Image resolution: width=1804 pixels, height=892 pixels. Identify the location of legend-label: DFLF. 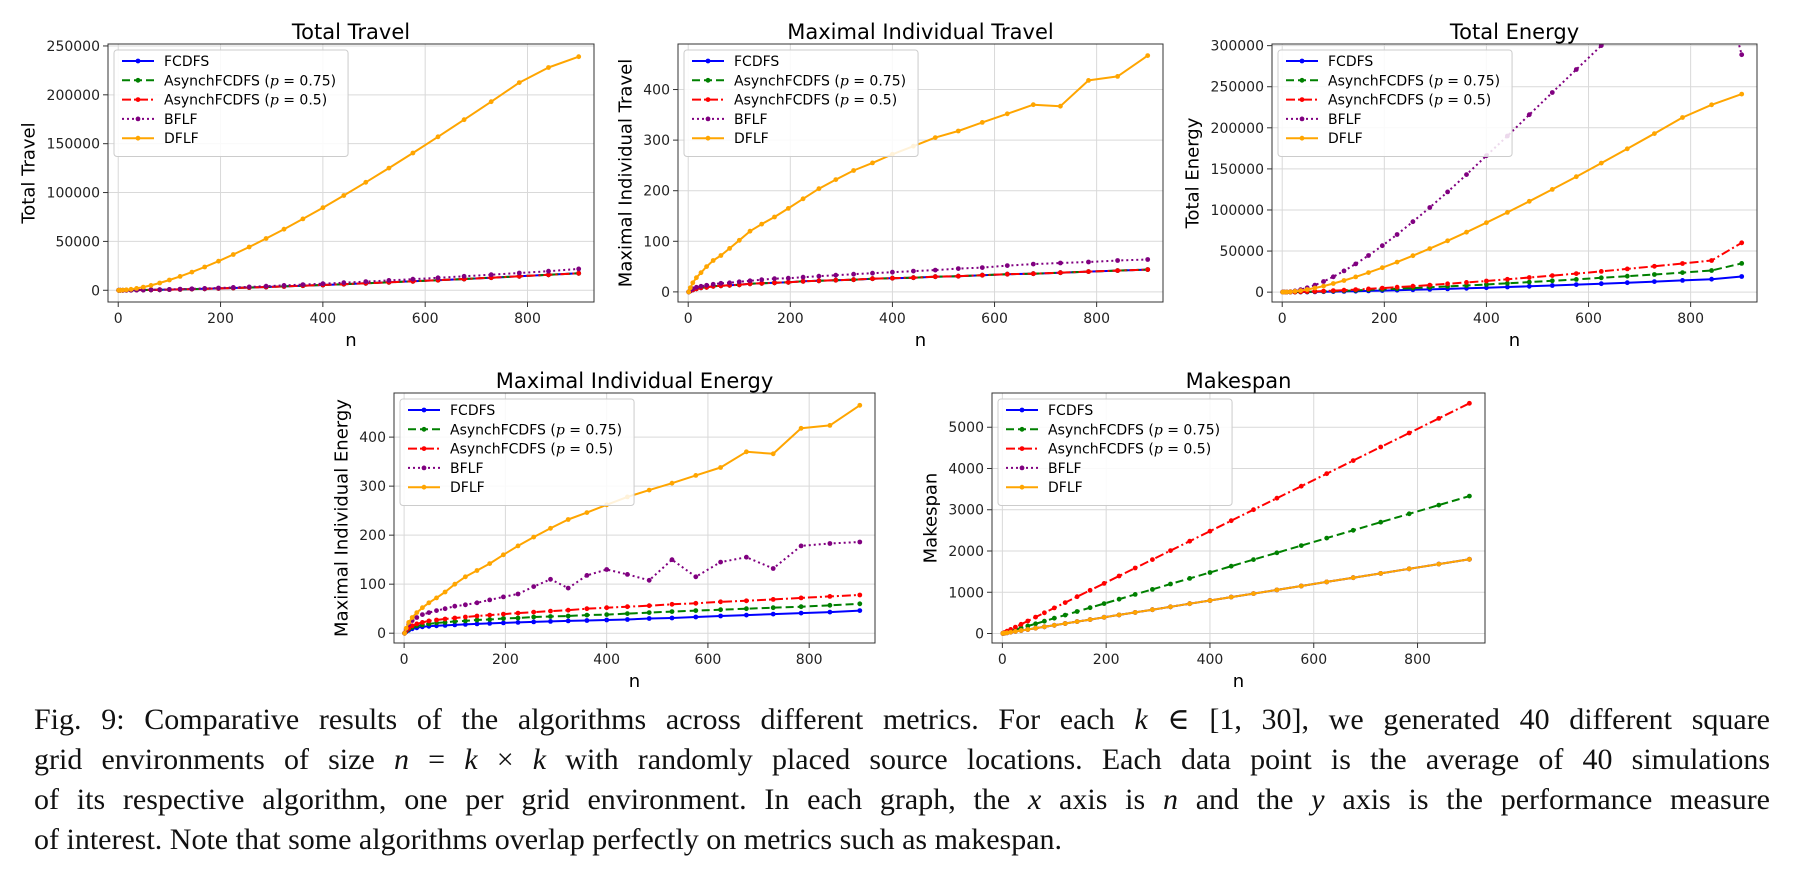
(1345, 139).